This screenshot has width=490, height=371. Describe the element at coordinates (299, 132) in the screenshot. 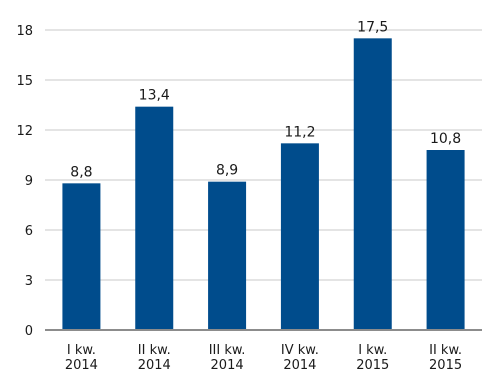

I see `data-label: 11,2` at that location.